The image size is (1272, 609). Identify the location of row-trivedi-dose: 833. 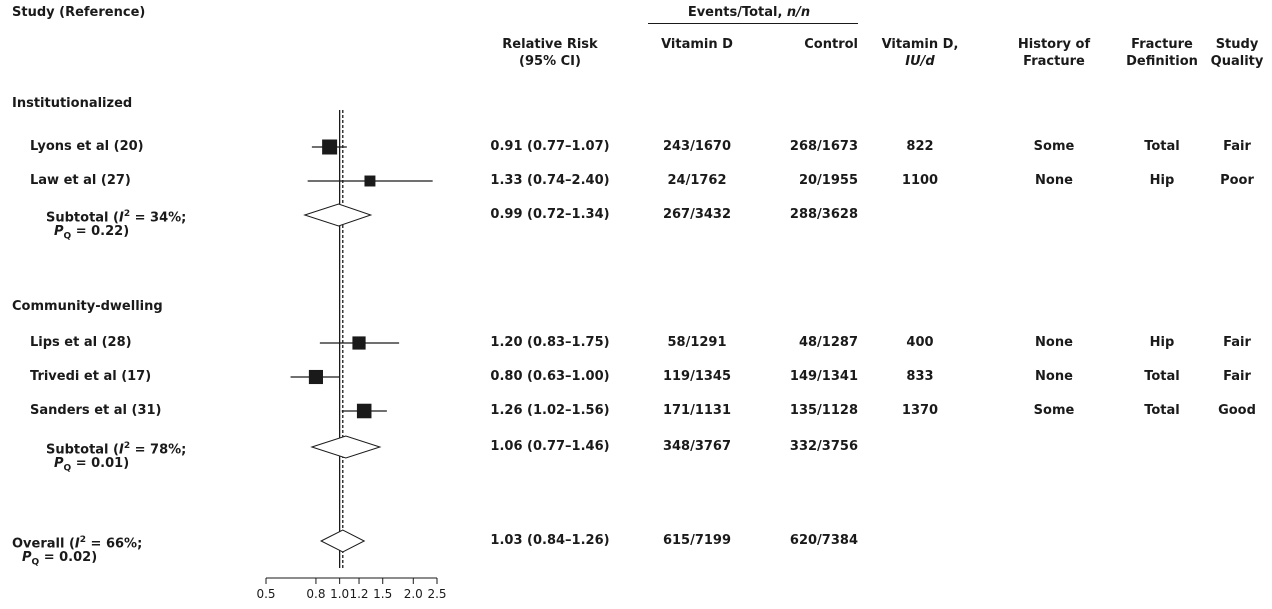
(920, 376).